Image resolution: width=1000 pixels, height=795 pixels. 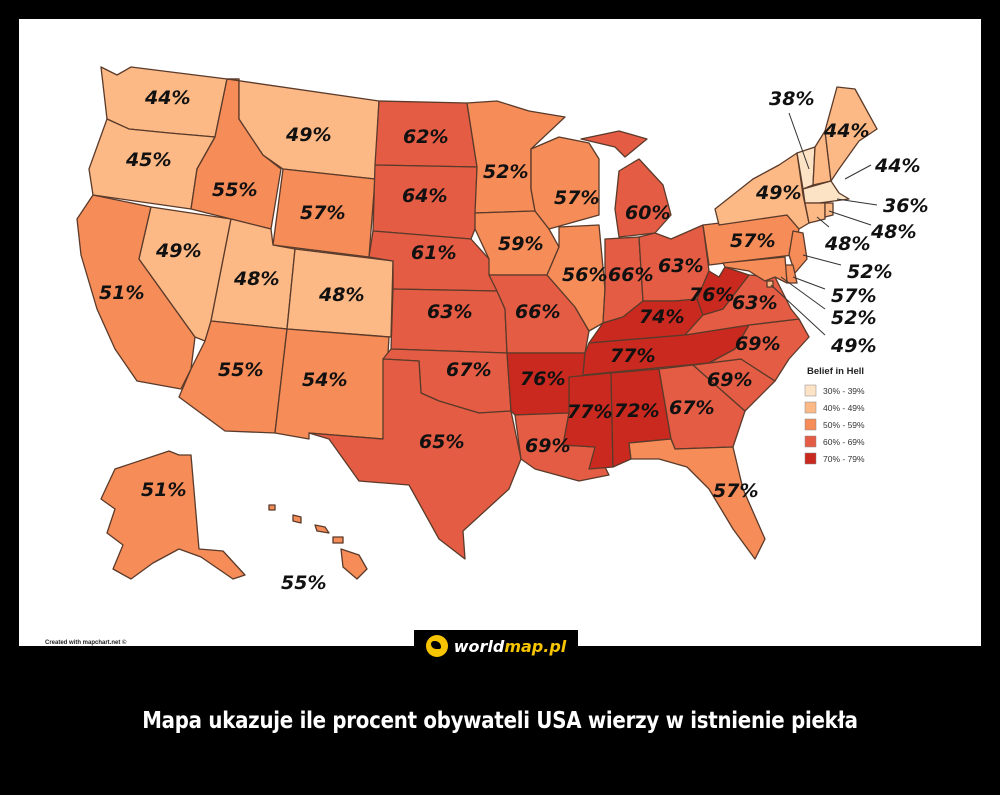 What do you see at coordinates (636, 411) in the screenshot?
I see `label-al: 72%` at bounding box center [636, 411].